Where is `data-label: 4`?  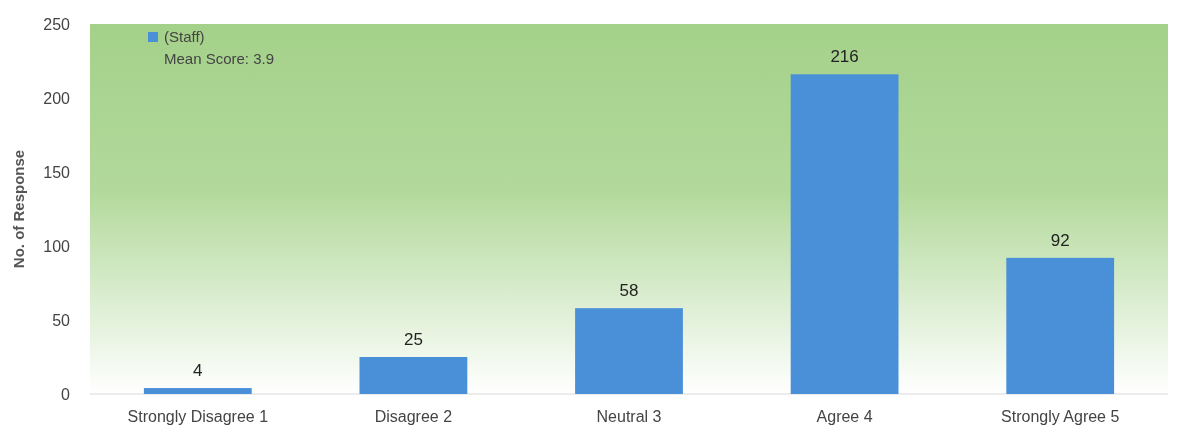 data-label: 4 is located at coordinates (198, 371).